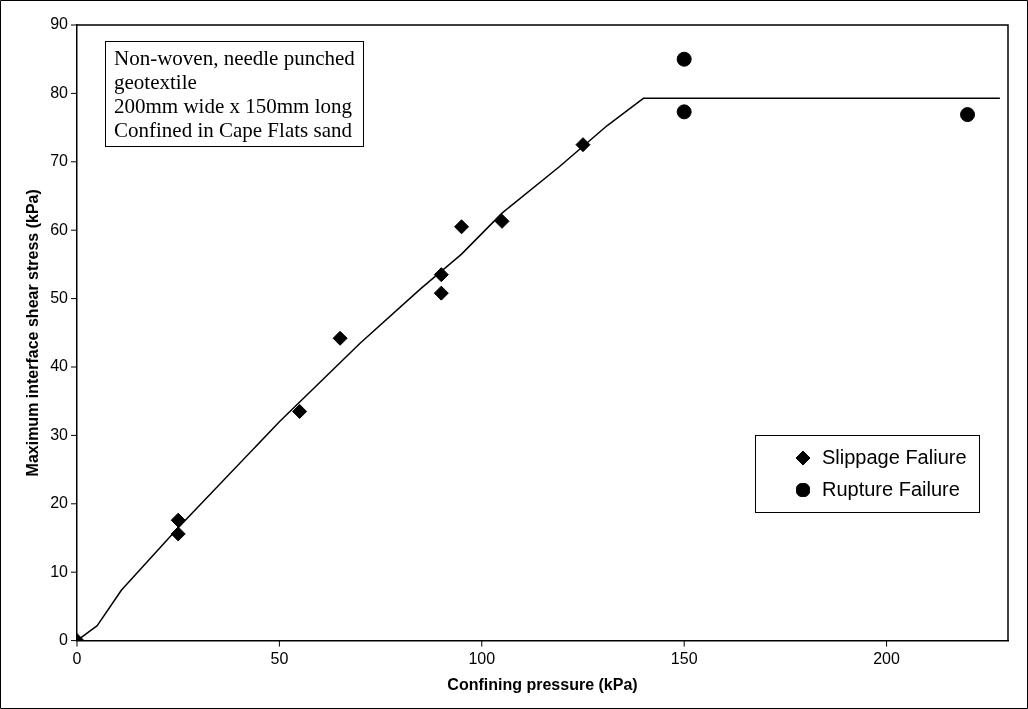 Image resolution: width=1028 pixels, height=709 pixels. Describe the element at coordinates (64, 640) in the screenshot. I see `y-tick-label: 0` at that location.